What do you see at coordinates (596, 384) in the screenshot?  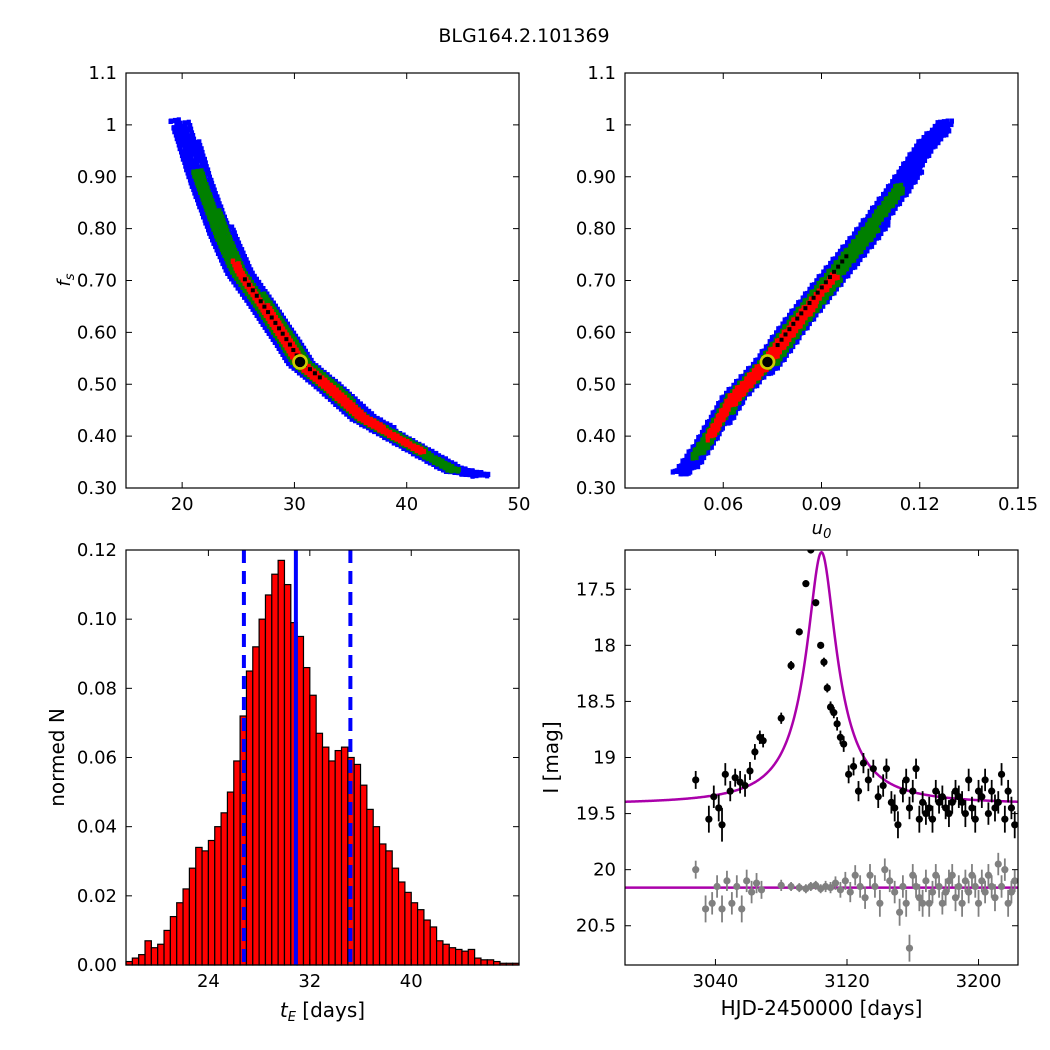 I see `y-tick-label: 0.50` at bounding box center [596, 384].